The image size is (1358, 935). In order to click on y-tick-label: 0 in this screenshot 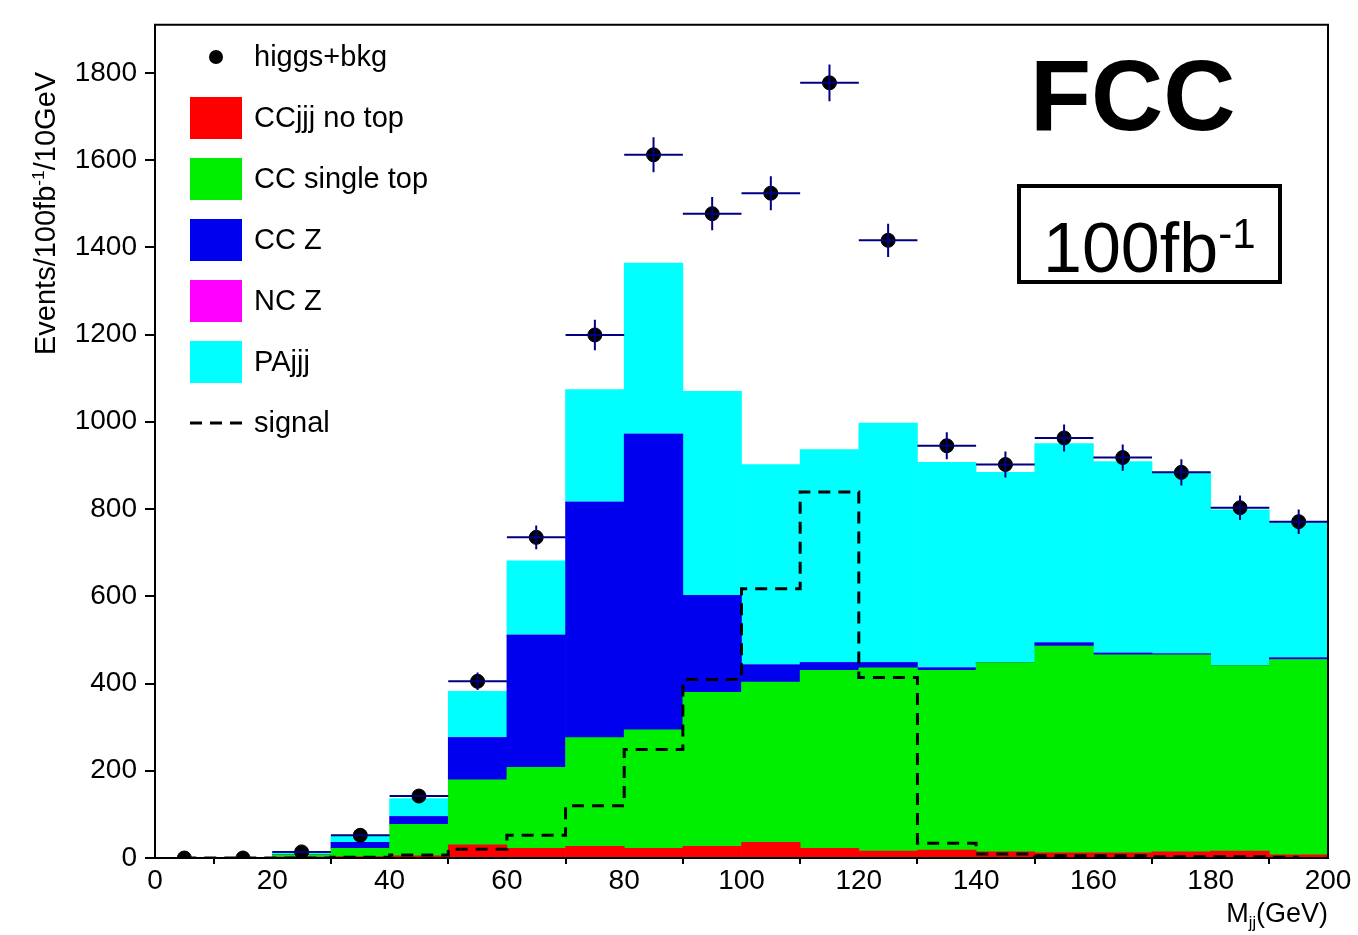, I will do `click(129, 856)`.